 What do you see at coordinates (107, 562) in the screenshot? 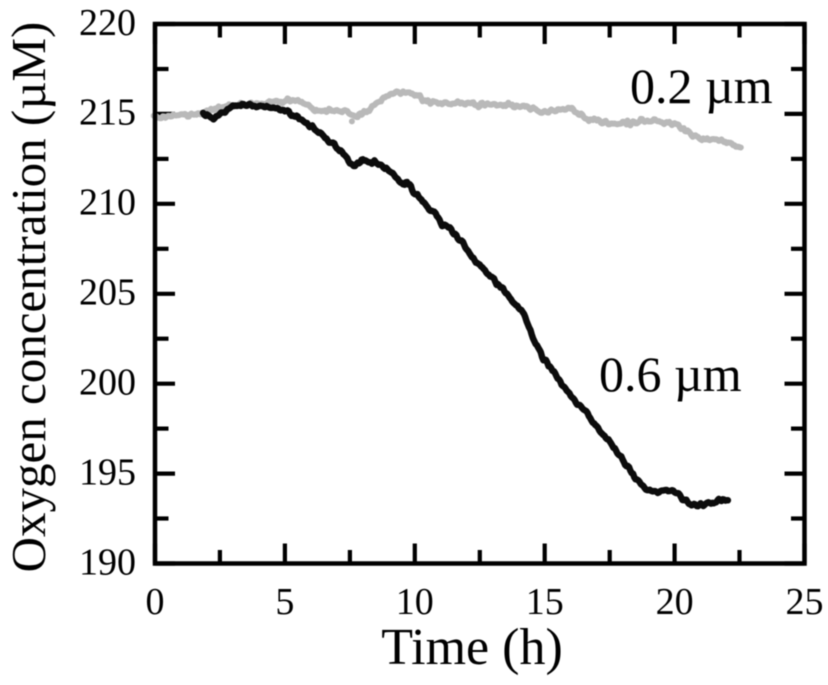
I see `svg-text: 190` at bounding box center [107, 562].